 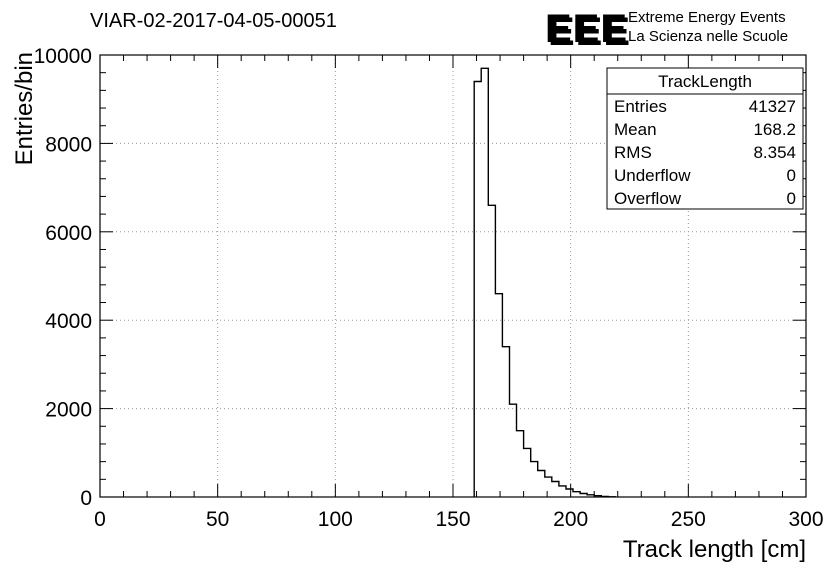 I want to click on stats-box-title: TrackLength, so click(x=705, y=81).